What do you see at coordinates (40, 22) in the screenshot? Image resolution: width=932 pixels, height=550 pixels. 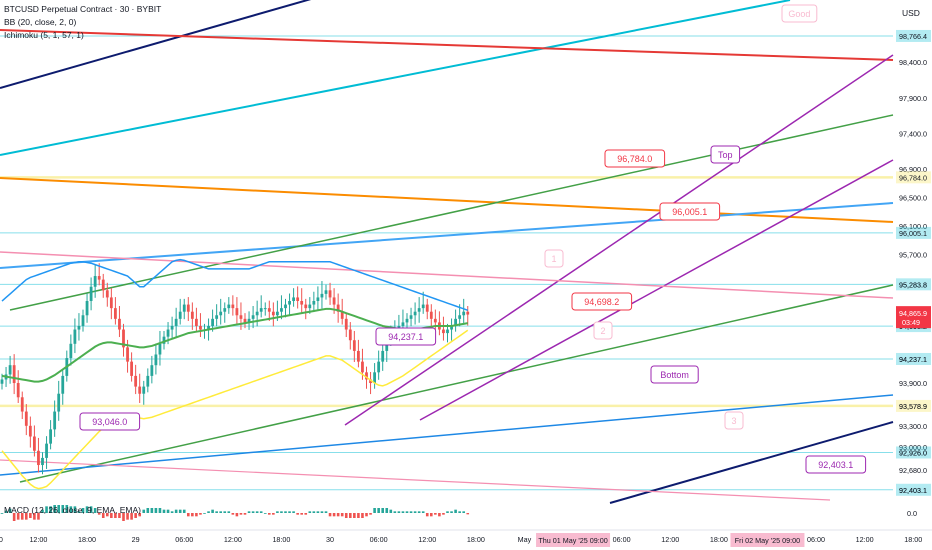 I see `bb-legend: BB (20, close, 2, 0)` at bounding box center [40, 22].